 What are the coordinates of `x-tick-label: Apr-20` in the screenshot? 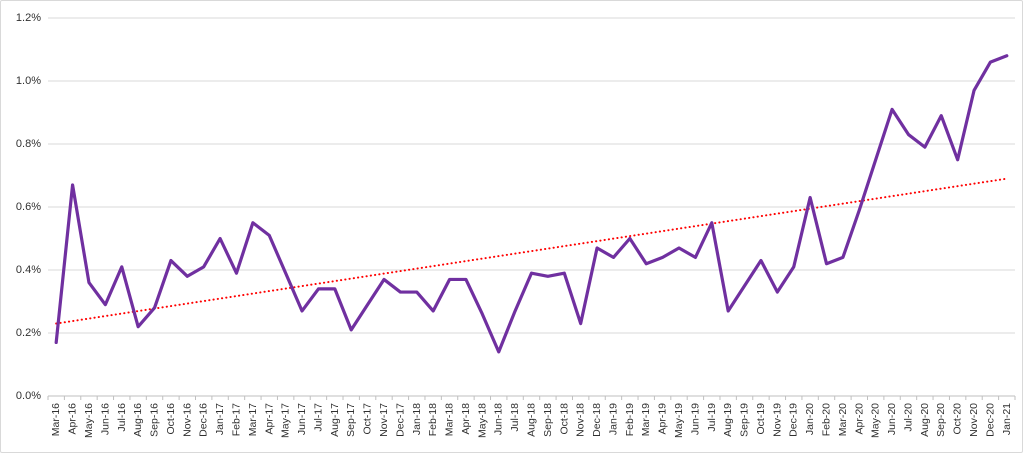 It's located at (859, 419).